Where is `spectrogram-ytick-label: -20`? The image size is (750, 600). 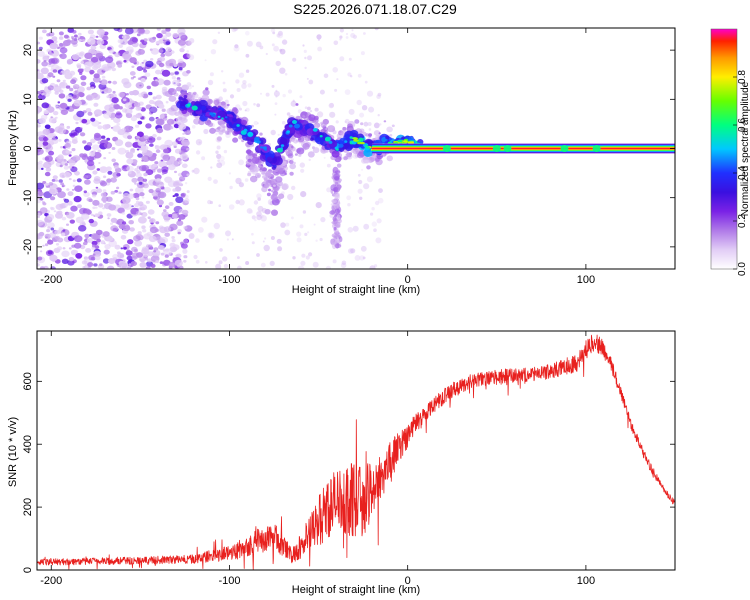 spectrogram-ytick-label: -20 is located at coordinates (28, 247).